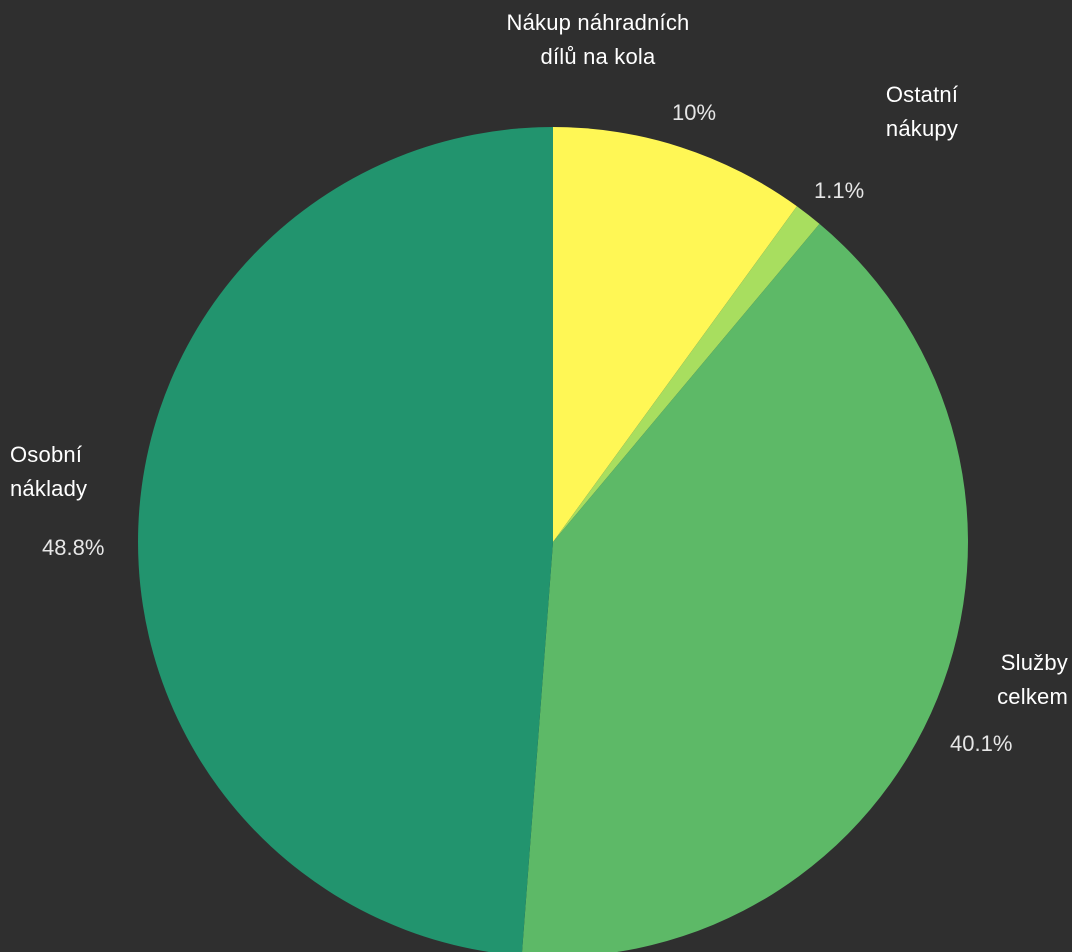  I want to click on pie-slice-ostatni-nakupy, so click(686, 374).